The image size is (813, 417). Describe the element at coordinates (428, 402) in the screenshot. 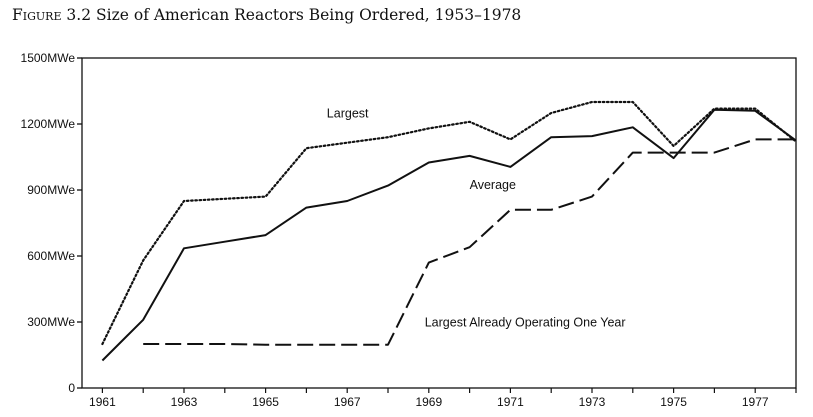

I see `x-tick-label: 1969` at that location.